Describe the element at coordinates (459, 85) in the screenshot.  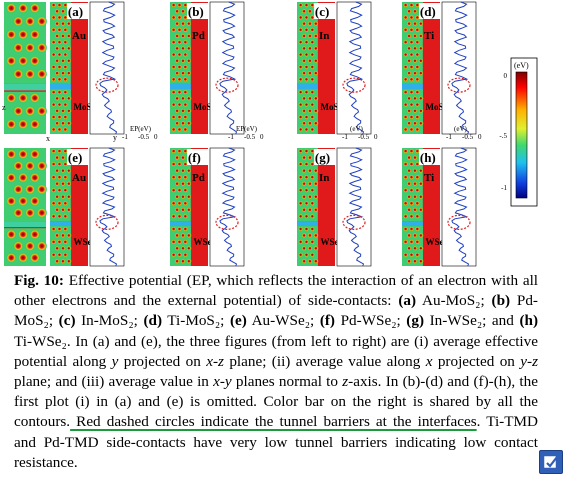
I see `tunnel-barrier-circle-d` at that location.